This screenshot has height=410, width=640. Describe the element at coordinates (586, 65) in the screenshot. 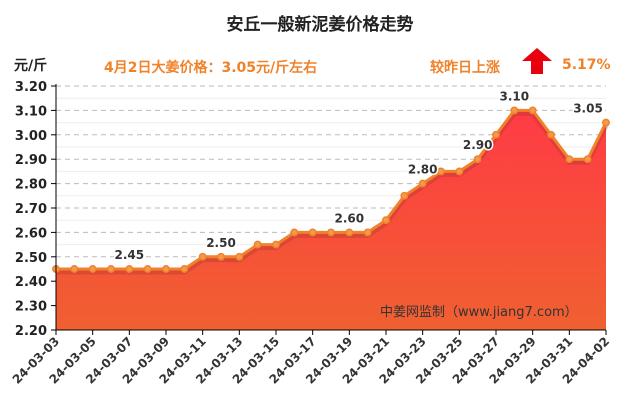

I see `change-percent: 5.17%` at that location.